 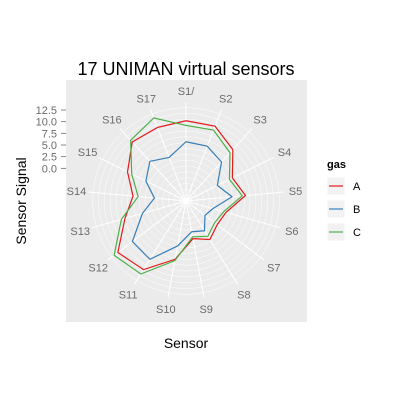 I want to click on category-label: S14, so click(x=77, y=192).